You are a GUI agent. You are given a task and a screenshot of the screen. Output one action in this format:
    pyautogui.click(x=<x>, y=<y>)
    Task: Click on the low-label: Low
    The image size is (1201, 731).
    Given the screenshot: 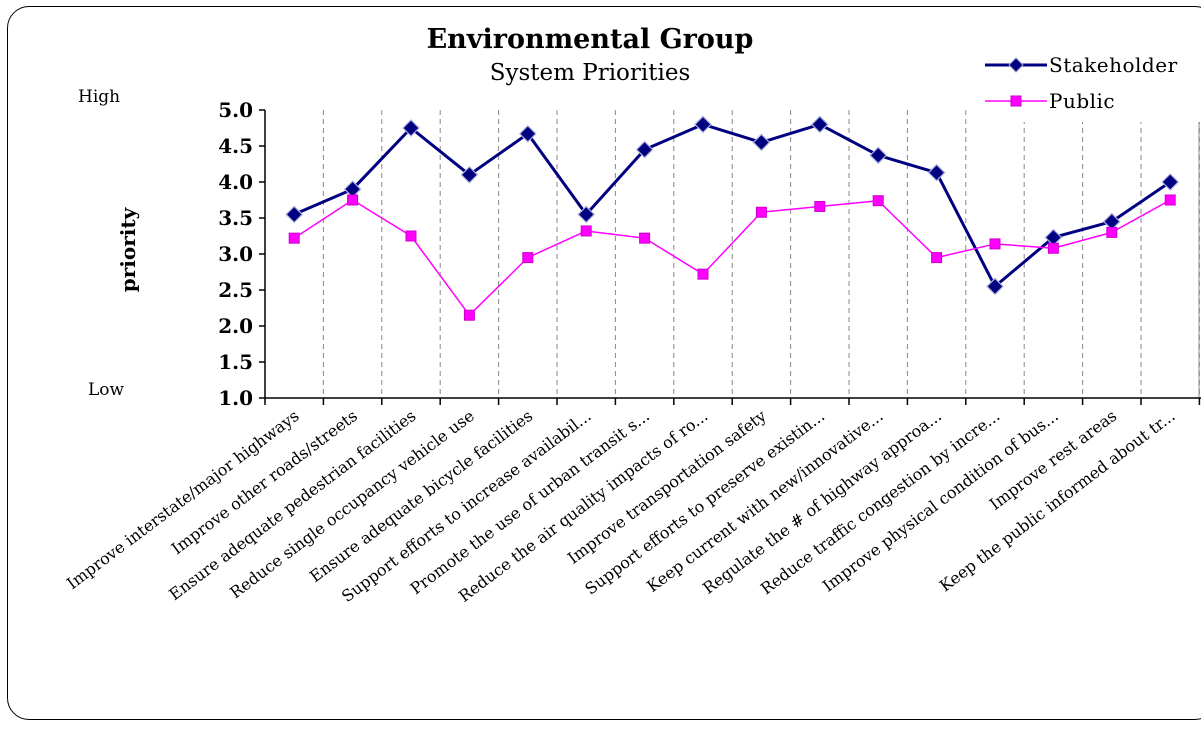 What is the action you would take?
    pyautogui.click(x=106, y=390)
    